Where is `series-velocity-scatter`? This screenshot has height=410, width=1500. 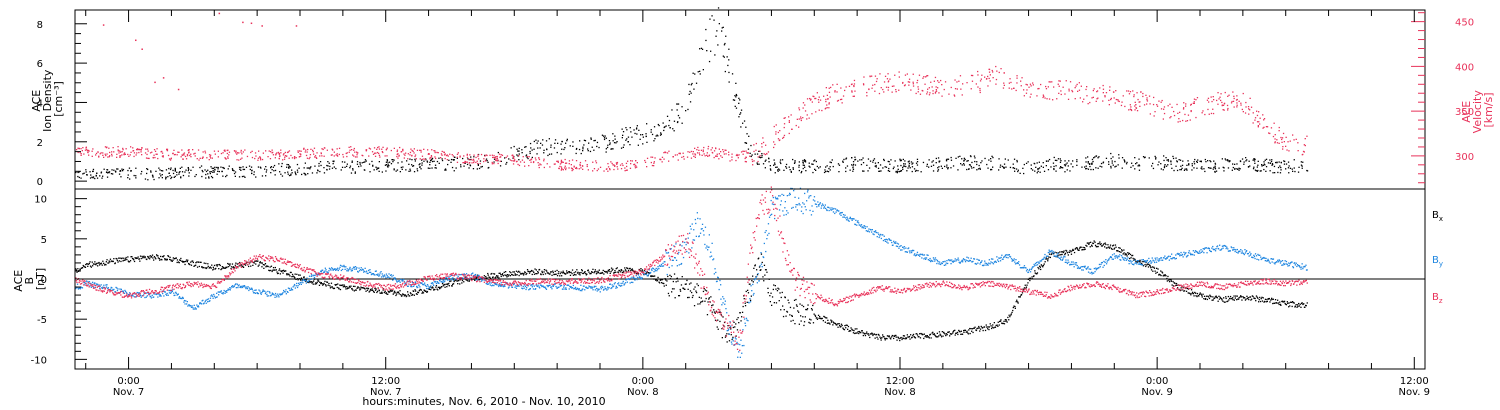 series-velocity-scatter is located at coordinates (200, 51).